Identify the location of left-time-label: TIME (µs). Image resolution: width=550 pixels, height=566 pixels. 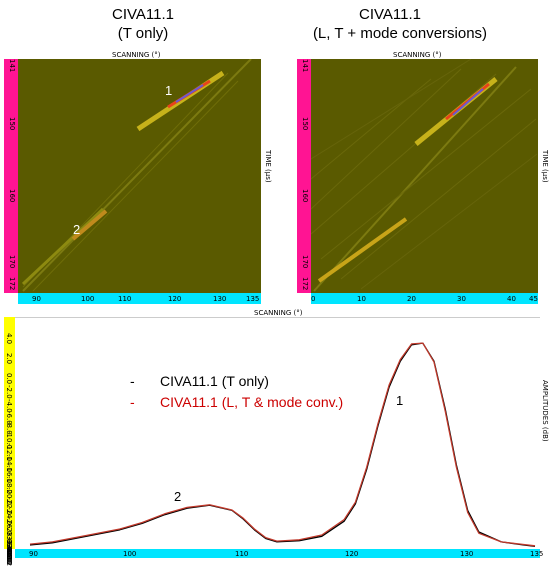
(268, 166).